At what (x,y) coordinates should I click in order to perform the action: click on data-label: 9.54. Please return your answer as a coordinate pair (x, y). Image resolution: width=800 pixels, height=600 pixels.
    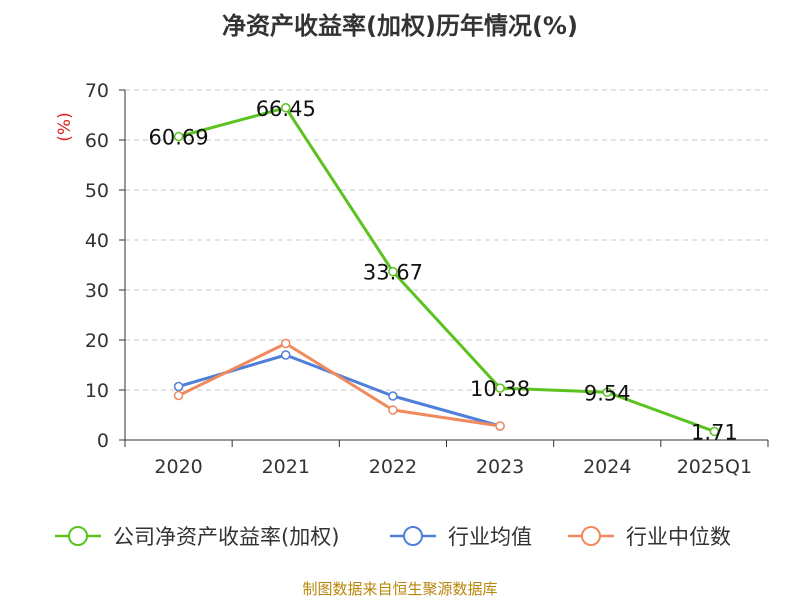
    Looking at the image, I should click on (607, 393).